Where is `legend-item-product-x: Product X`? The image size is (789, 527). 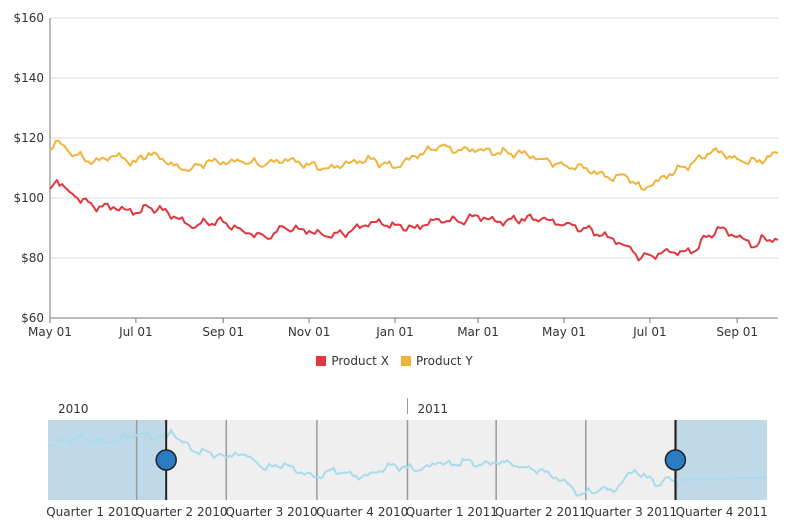
legend-item-product-x: Product X is located at coordinates (352, 361).